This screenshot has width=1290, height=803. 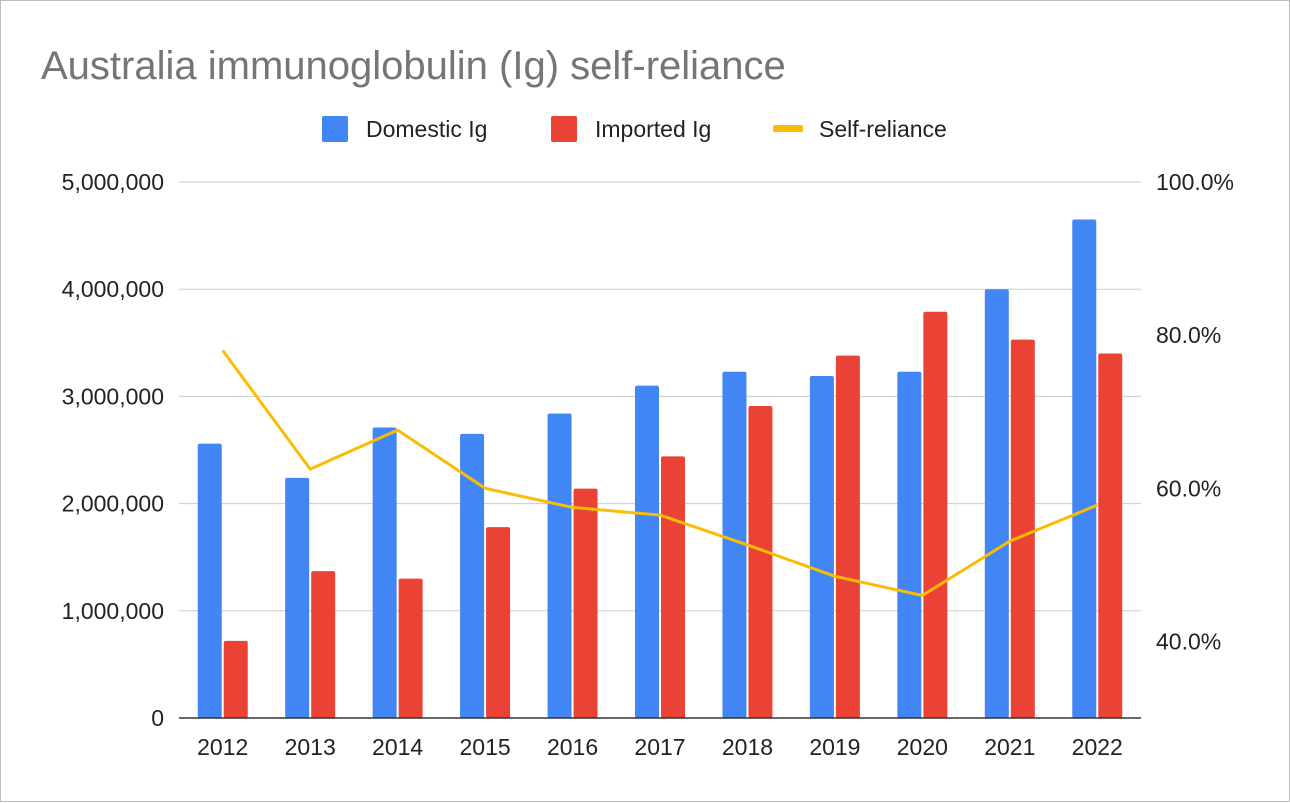 What do you see at coordinates (585, 603) in the screenshot?
I see `bar-imported-2016` at bounding box center [585, 603].